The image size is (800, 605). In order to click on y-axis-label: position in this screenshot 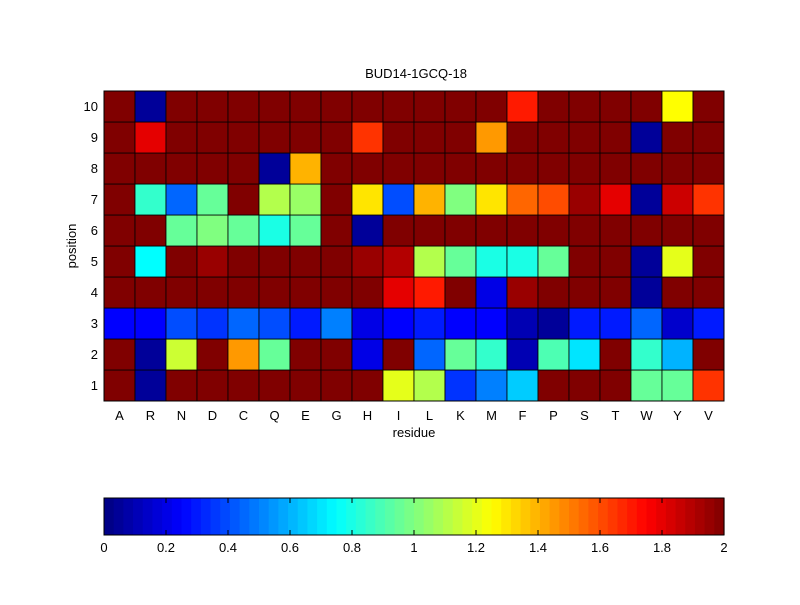, I will do `click(71, 246)`.